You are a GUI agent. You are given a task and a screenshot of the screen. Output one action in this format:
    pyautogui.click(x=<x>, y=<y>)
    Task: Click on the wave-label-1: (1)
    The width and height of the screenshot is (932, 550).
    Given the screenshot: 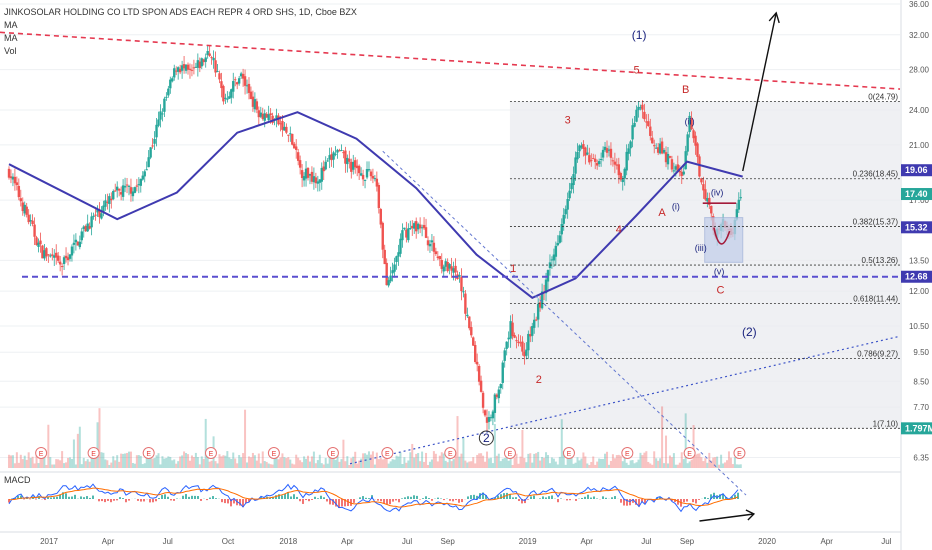 What is the action you would take?
    pyautogui.click(x=639, y=35)
    